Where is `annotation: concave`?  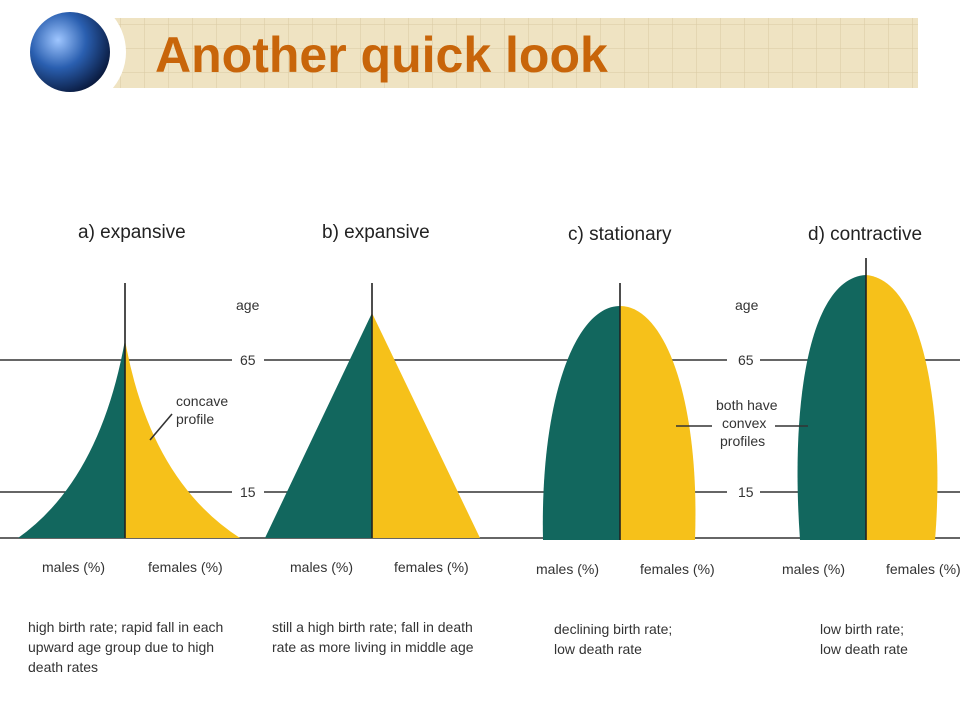 annotation: concave is located at coordinates (202, 401).